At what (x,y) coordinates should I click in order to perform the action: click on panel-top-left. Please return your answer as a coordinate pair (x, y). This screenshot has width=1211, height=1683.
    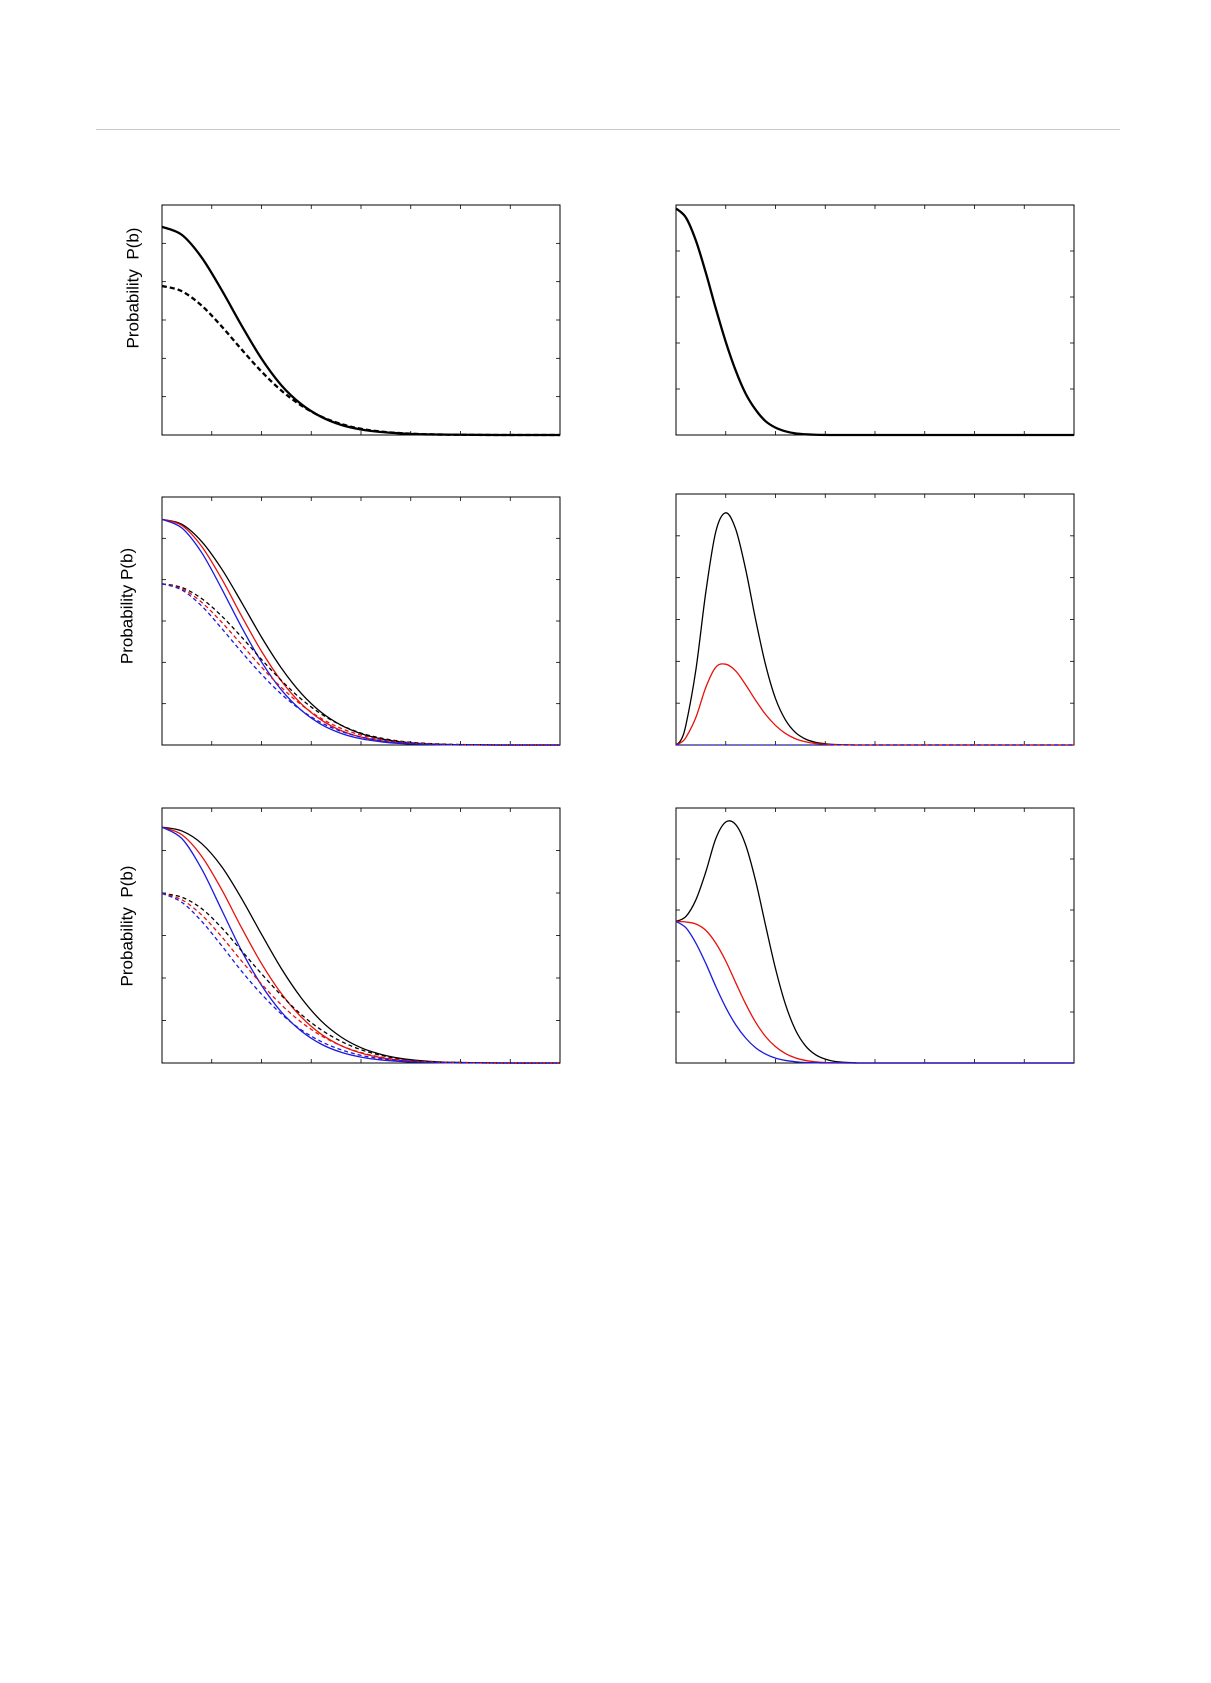
    Looking at the image, I should click on (361, 320).